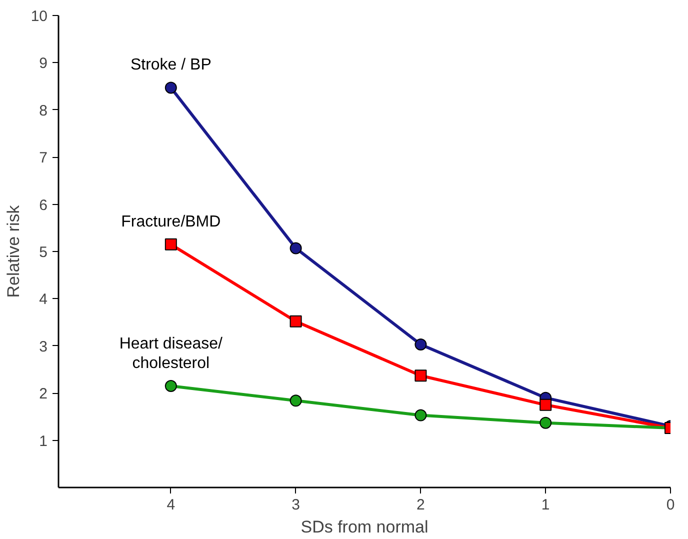 This screenshot has height=539, width=688. What do you see at coordinates (43, 441) in the screenshot?
I see `y-tick-label: 1` at bounding box center [43, 441].